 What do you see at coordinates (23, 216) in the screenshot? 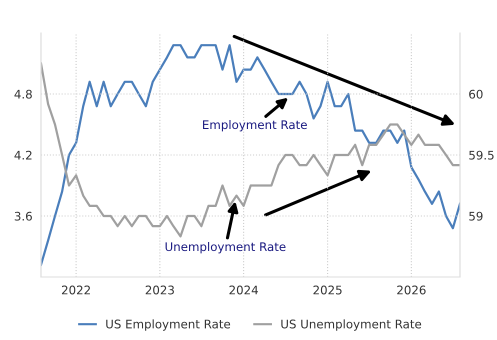
I see `y-tick-label: 3.6` at bounding box center [23, 216].